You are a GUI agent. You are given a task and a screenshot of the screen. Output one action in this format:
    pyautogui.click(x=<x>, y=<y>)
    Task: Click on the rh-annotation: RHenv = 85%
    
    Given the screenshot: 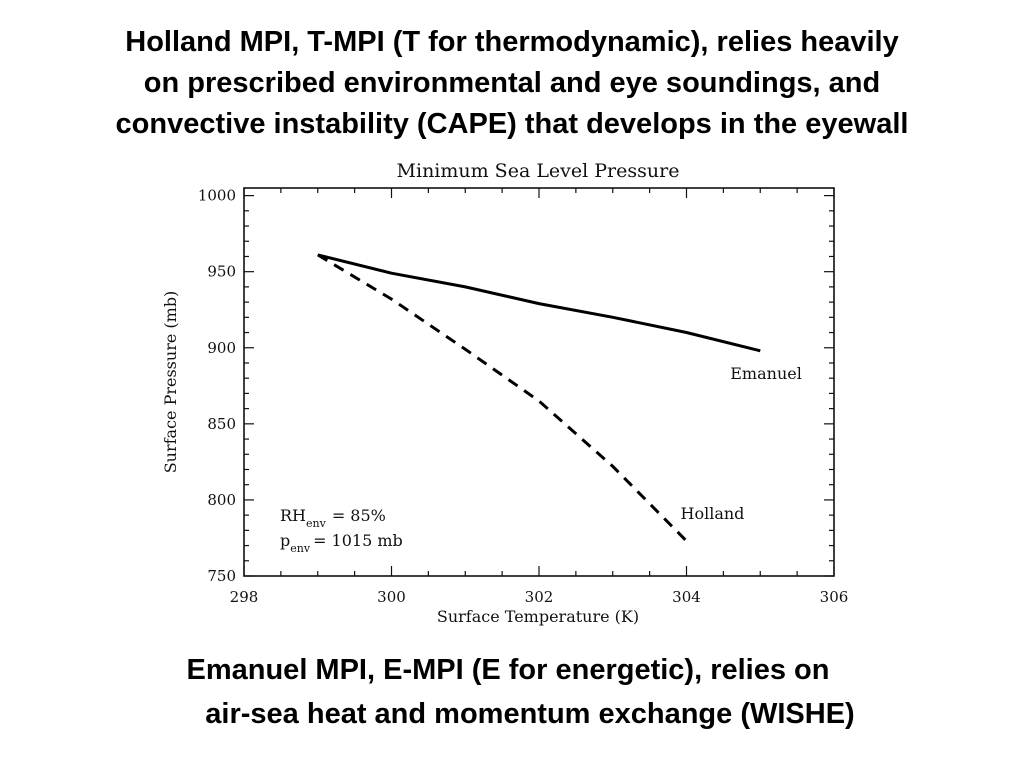 What is the action you would take?
    pyautogui.click(x=333, y=518)
    